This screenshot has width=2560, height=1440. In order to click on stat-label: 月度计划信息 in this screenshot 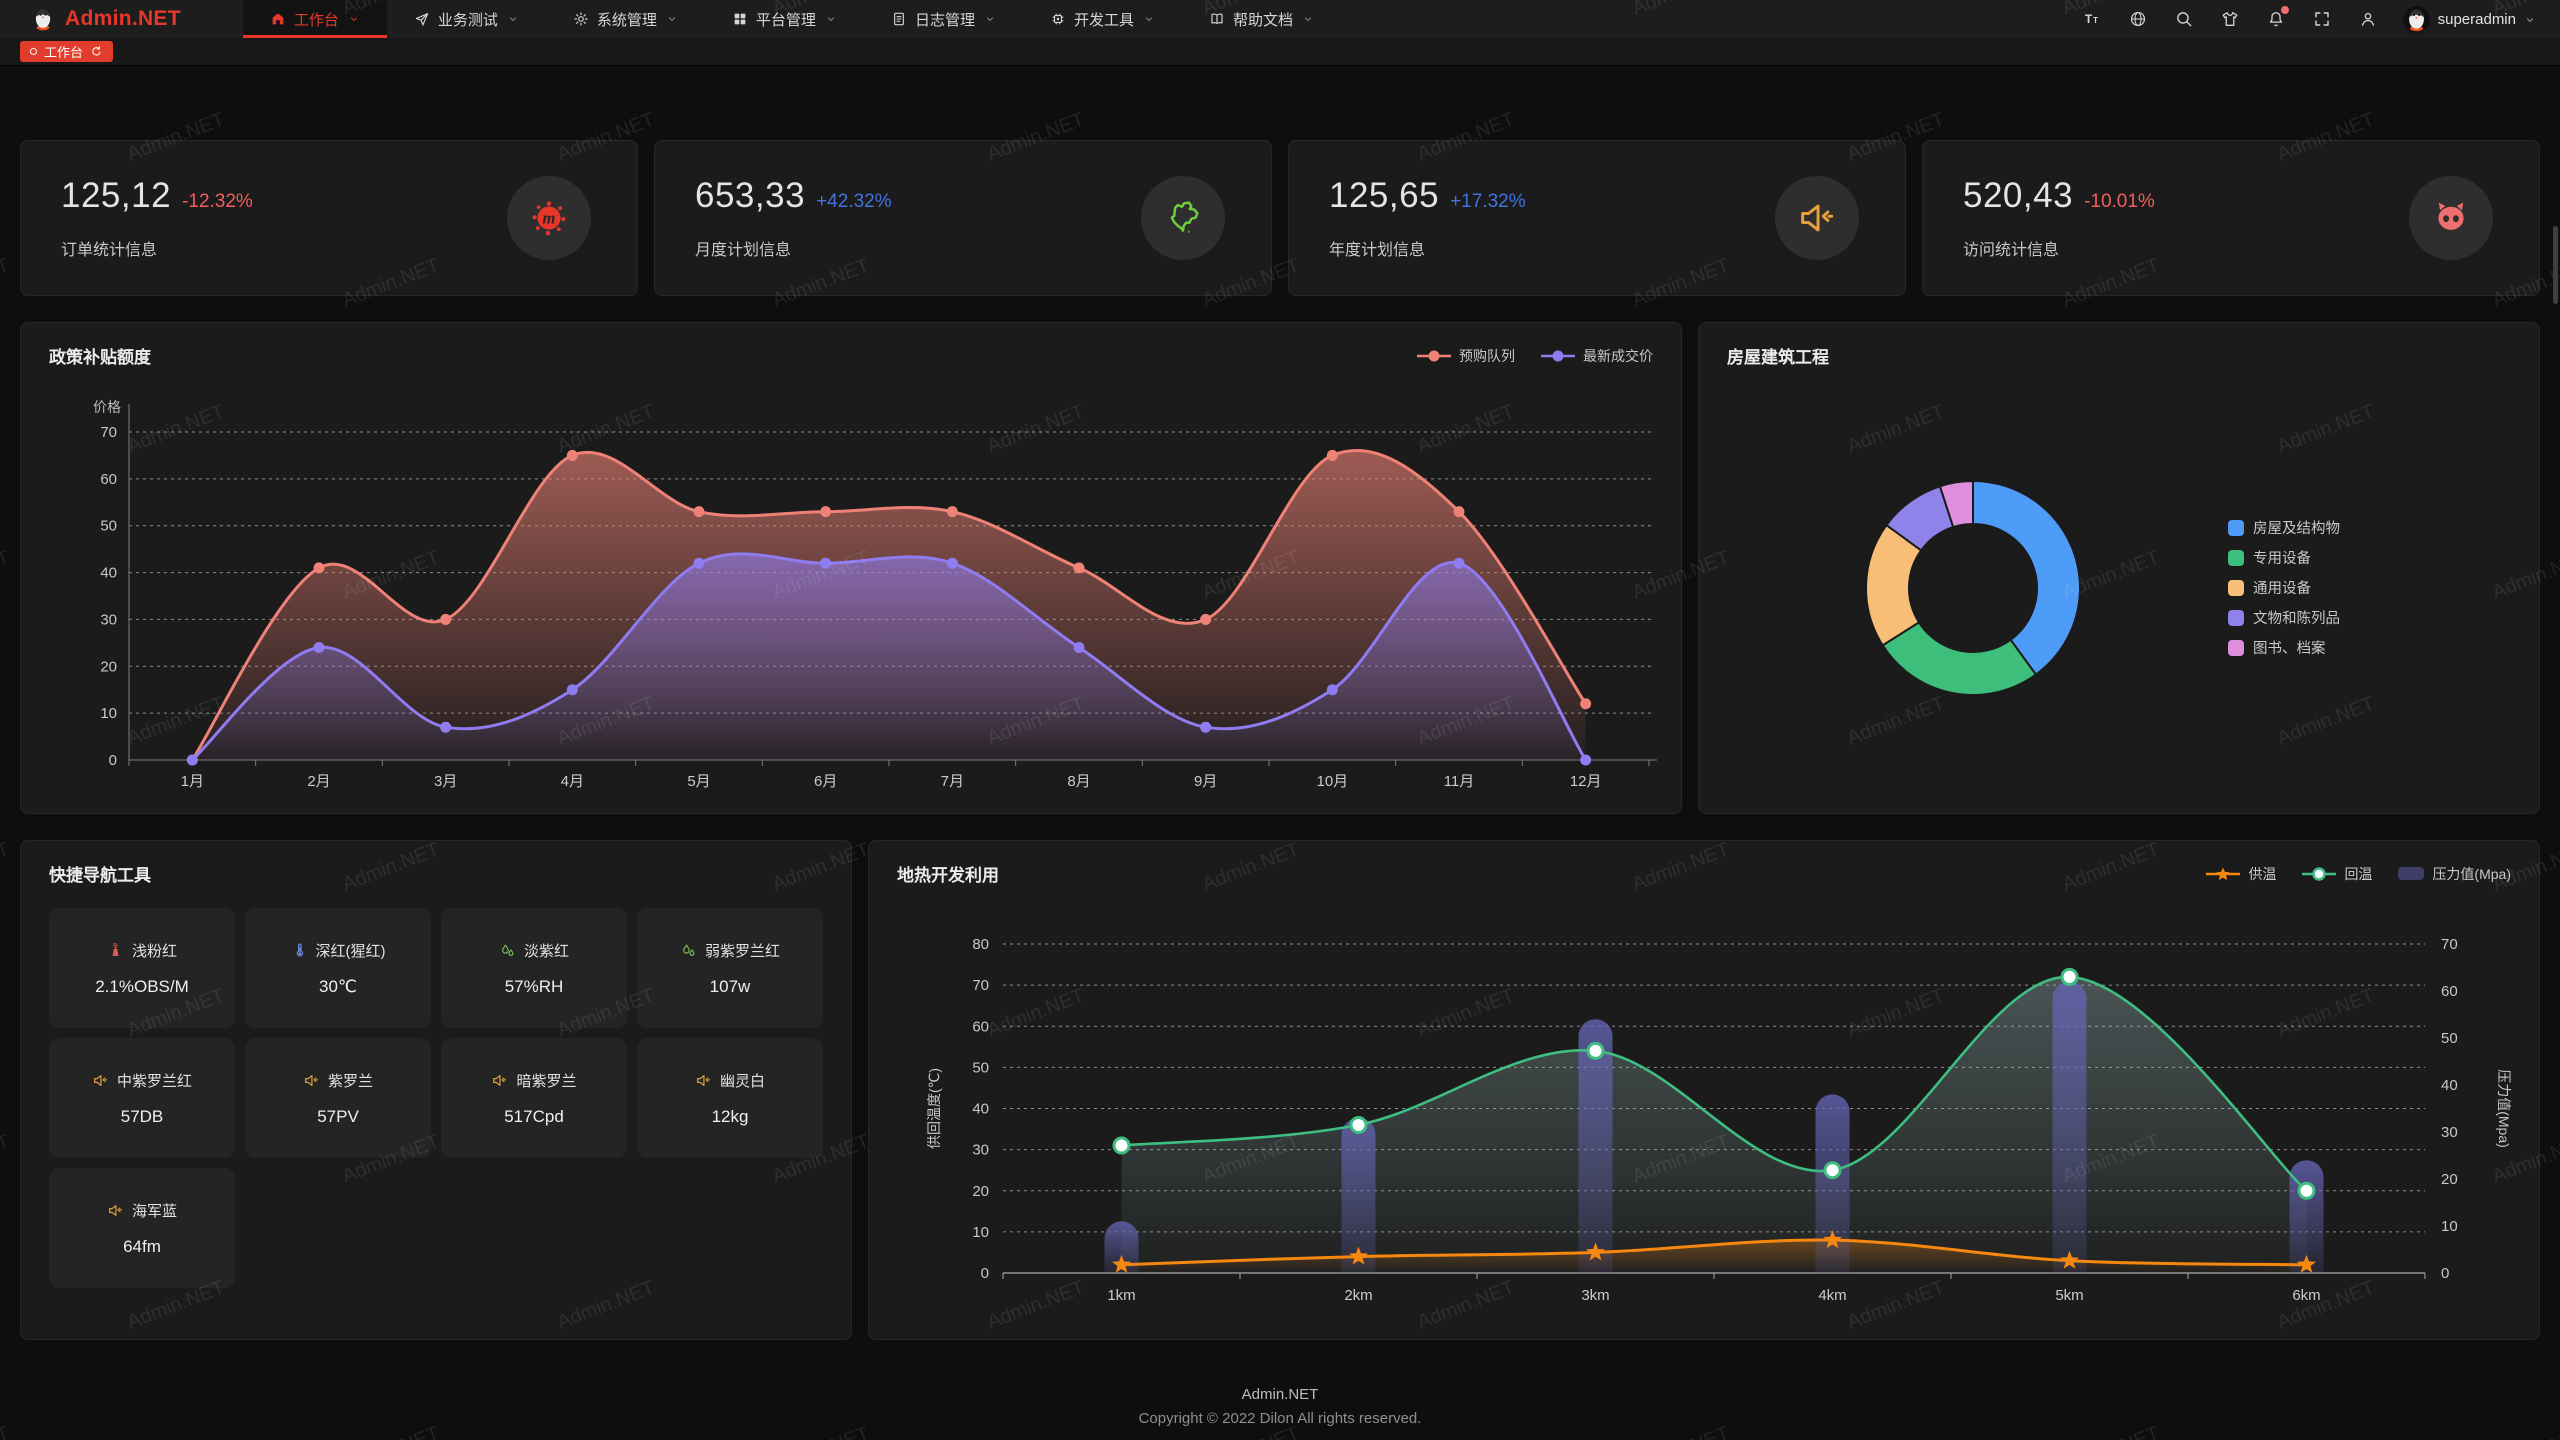, I will do `click(743, 250)`.